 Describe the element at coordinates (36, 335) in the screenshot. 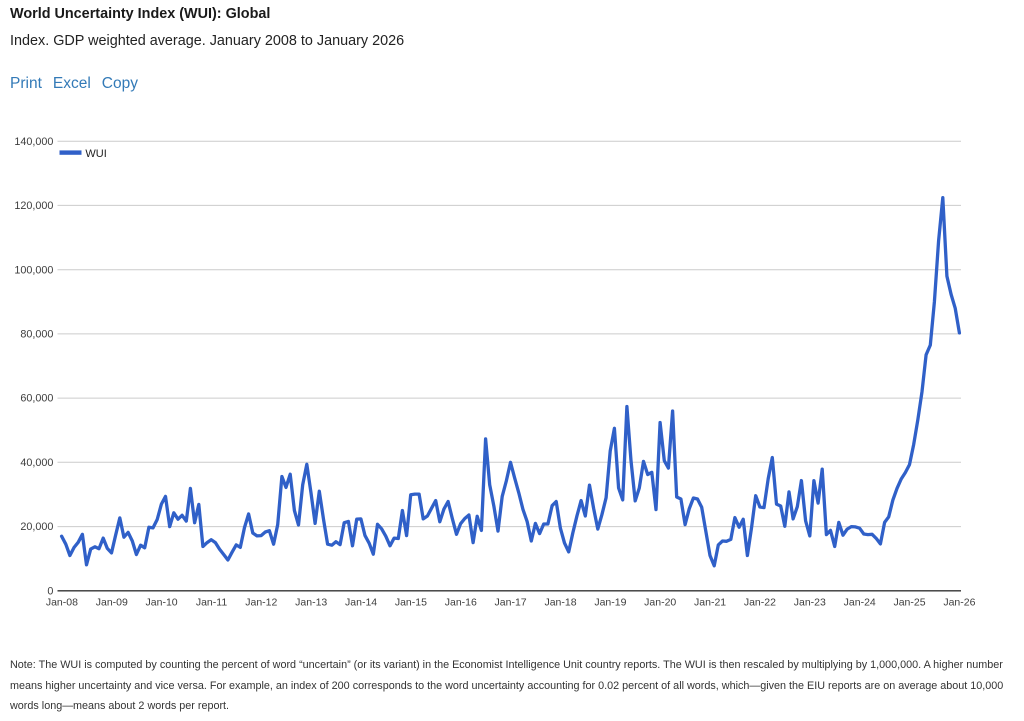

I see `svg-text: 80,000` at that location.